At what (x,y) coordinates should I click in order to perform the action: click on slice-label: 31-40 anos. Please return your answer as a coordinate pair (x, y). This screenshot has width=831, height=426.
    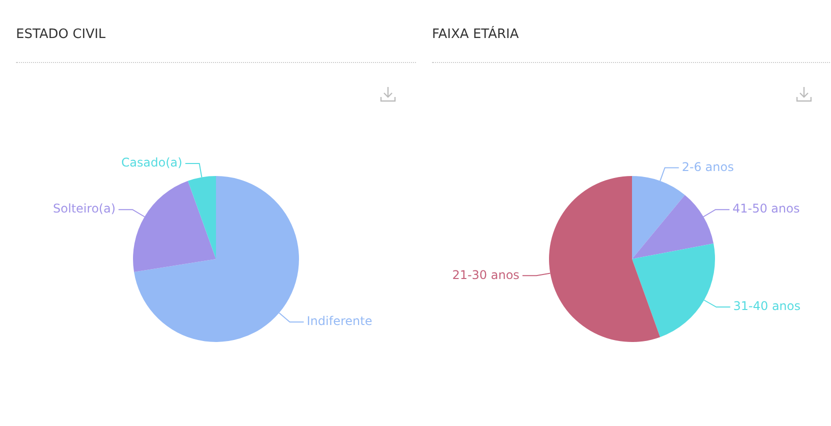
    Looking at the image, I should click on (767, 306).